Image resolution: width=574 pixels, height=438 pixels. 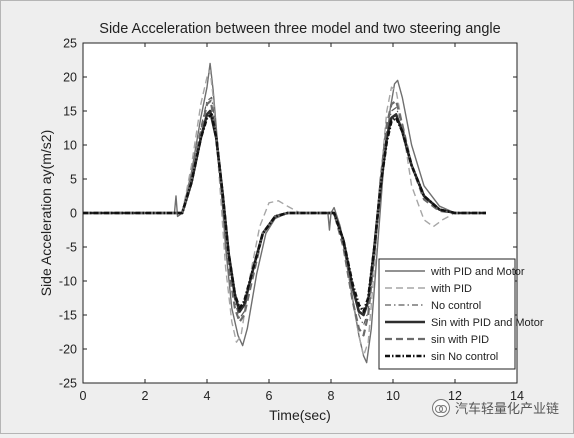 I want to click on legend-label: sin with PID, so click(x=460, y=340).